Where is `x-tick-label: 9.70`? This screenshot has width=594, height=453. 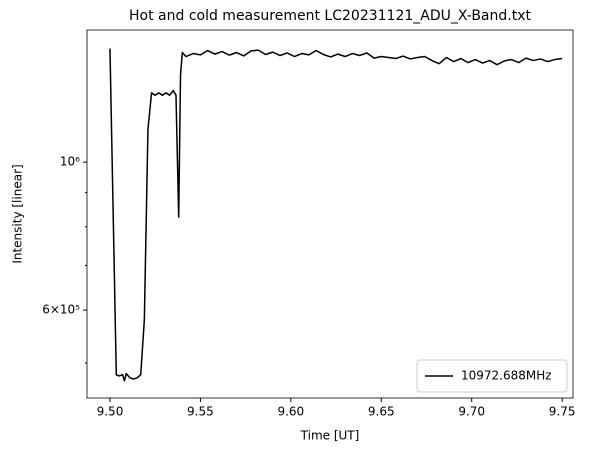 x-tick-label: 9.70 is located at coordinates (471, 412).